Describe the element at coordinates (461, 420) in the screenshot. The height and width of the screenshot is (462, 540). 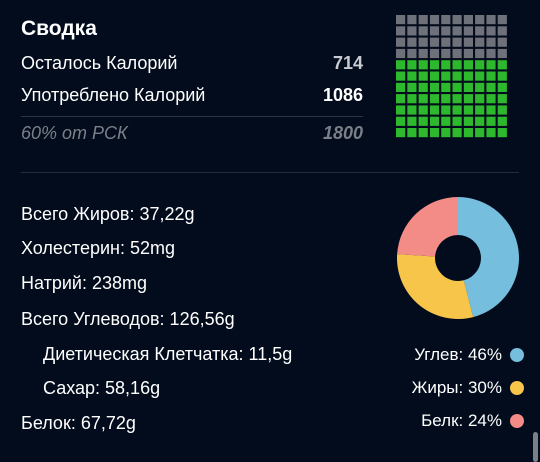
I see `legend-protein-label: Белк: 24%` at that location.